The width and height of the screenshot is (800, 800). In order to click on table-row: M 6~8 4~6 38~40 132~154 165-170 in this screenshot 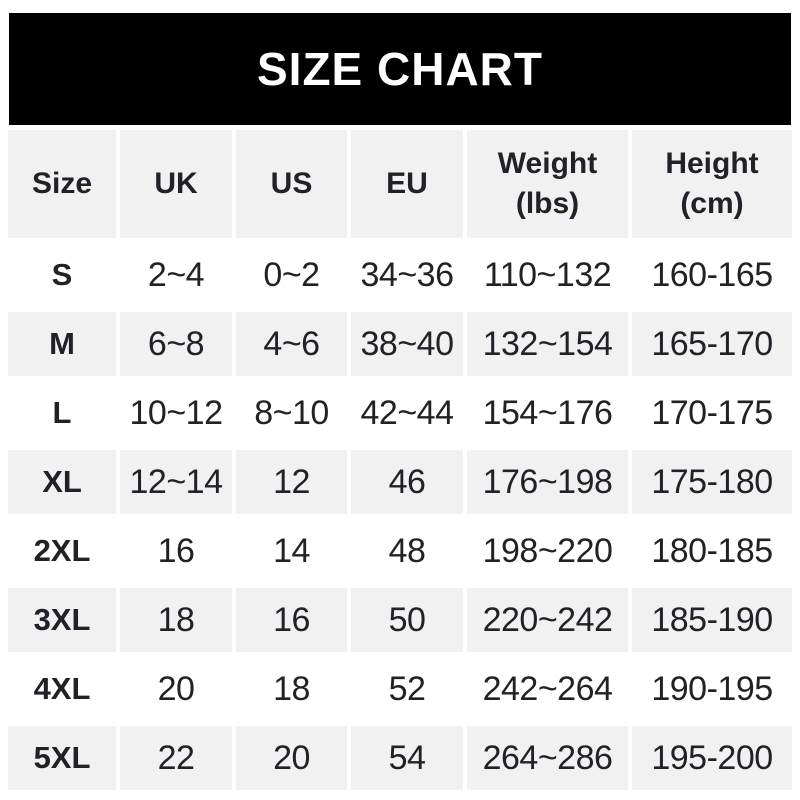, I will do `click(400, 344)`.